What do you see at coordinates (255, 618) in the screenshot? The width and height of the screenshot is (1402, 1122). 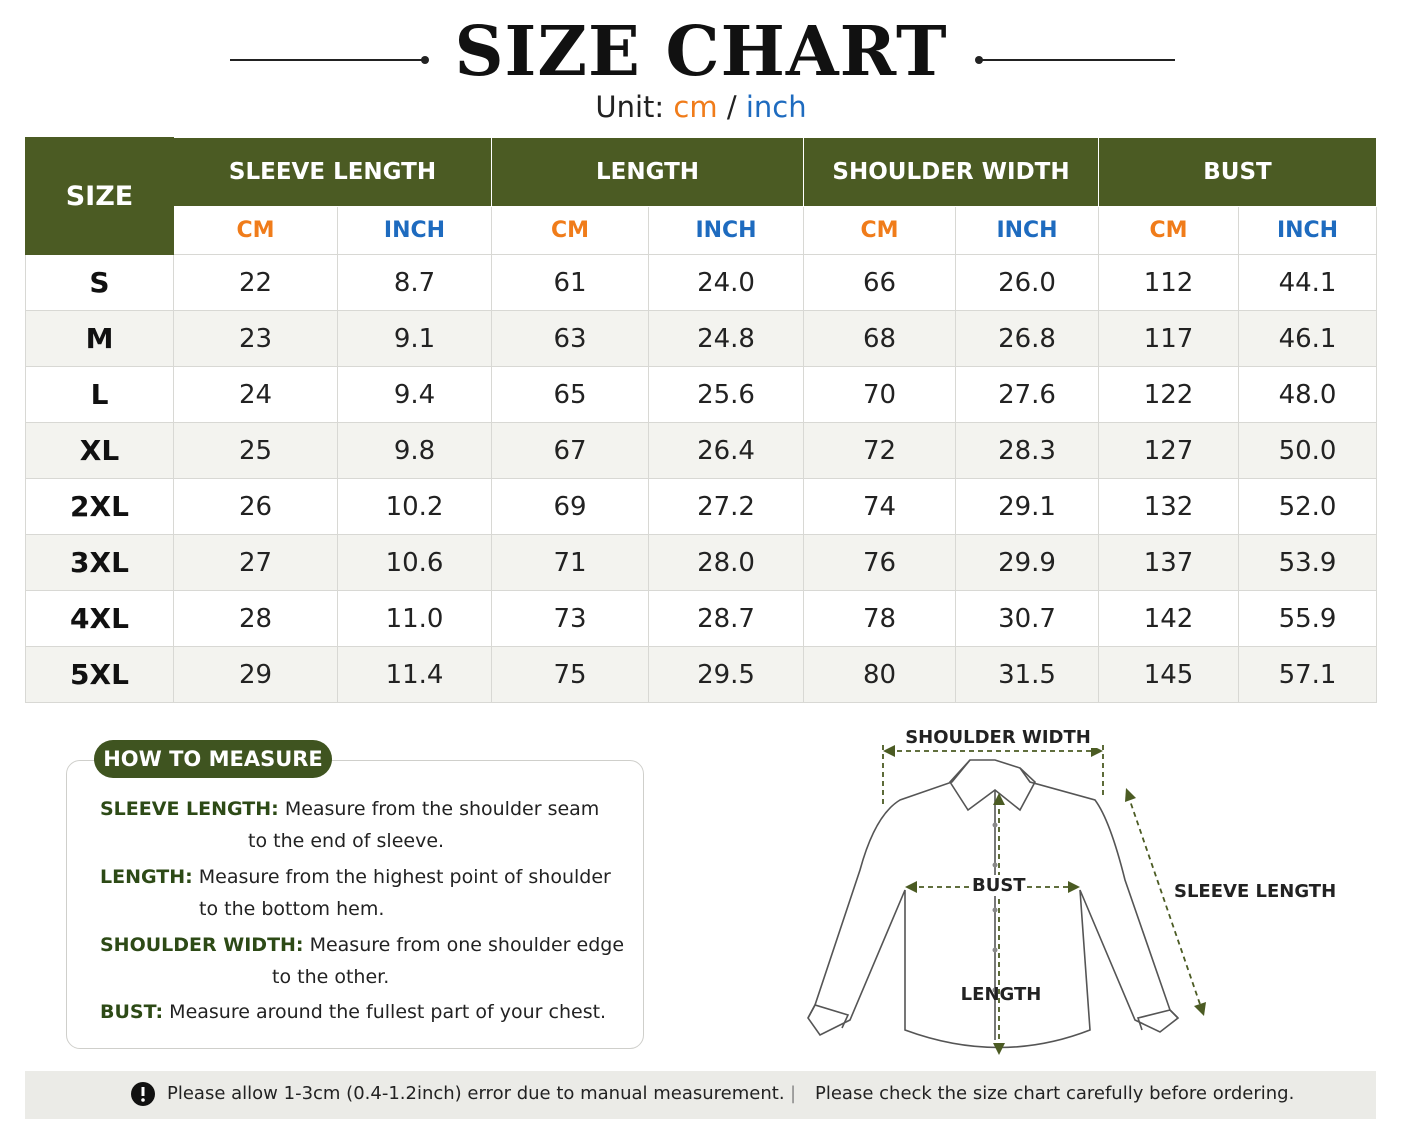 I see `measurement: 28` at bounding box center [255, 618].